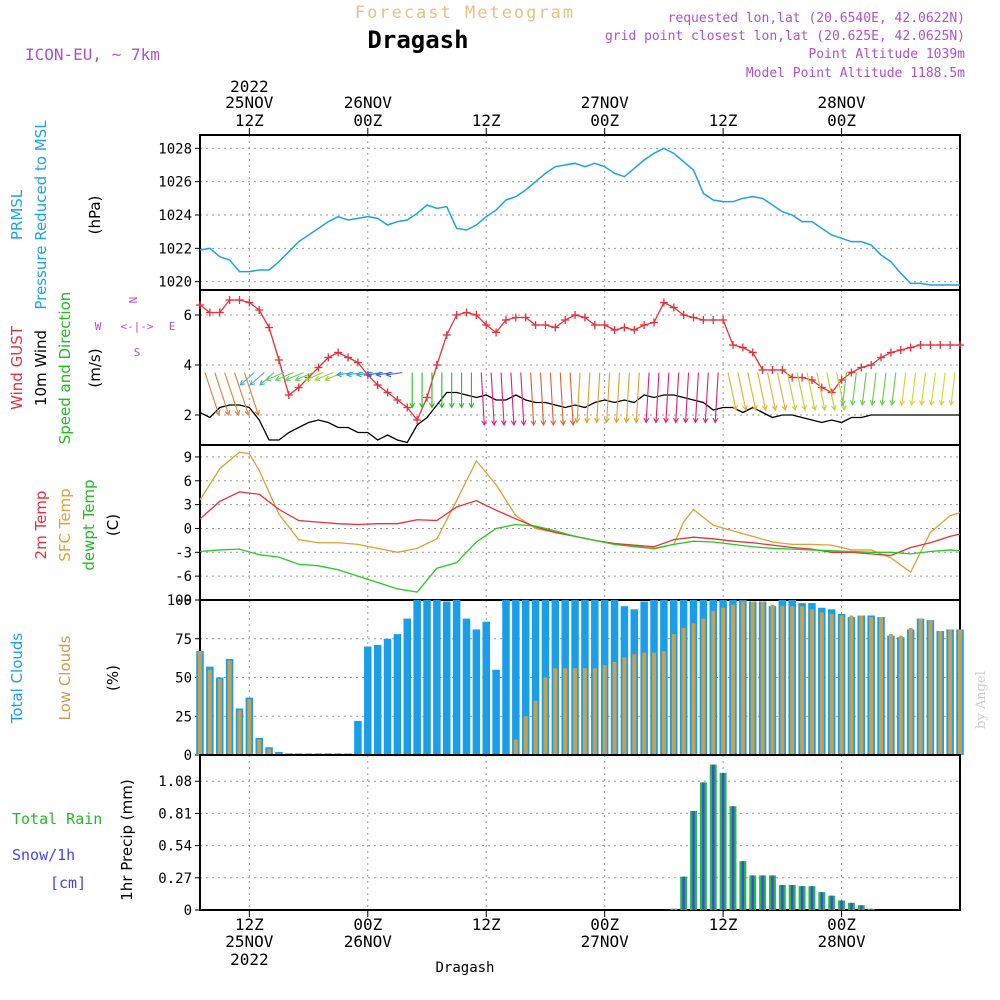  Describe the element at coordinates (17, 679) in the screenshot. I see `total-clouds-label: Total Clouds` at that location.